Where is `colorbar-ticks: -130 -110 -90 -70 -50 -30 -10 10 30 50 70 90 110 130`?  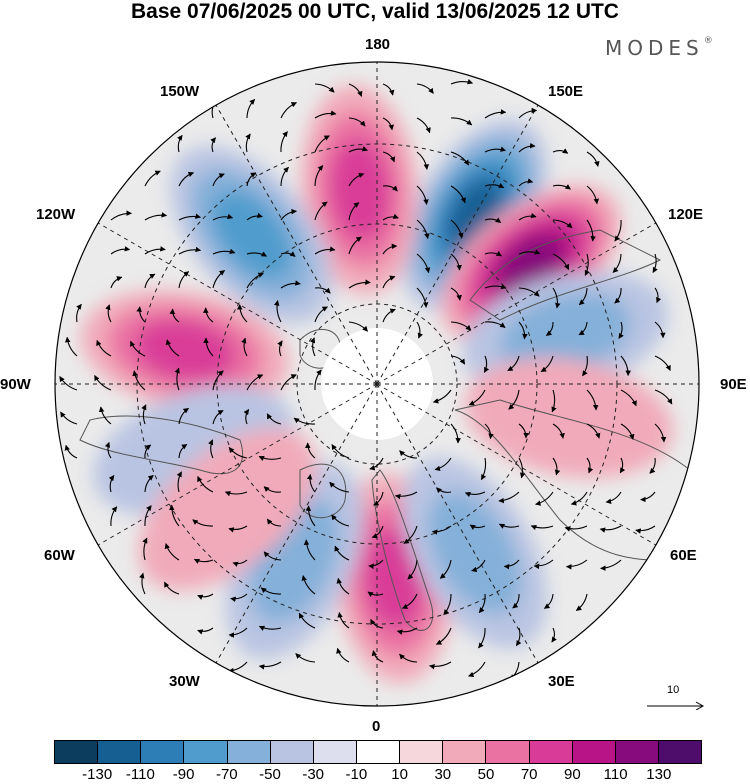 colorbar-ticks: -130 -110 -90 -70 -50 -30 -10 10 30 50 70 90 110 130 is located at coordinates (375, 775).